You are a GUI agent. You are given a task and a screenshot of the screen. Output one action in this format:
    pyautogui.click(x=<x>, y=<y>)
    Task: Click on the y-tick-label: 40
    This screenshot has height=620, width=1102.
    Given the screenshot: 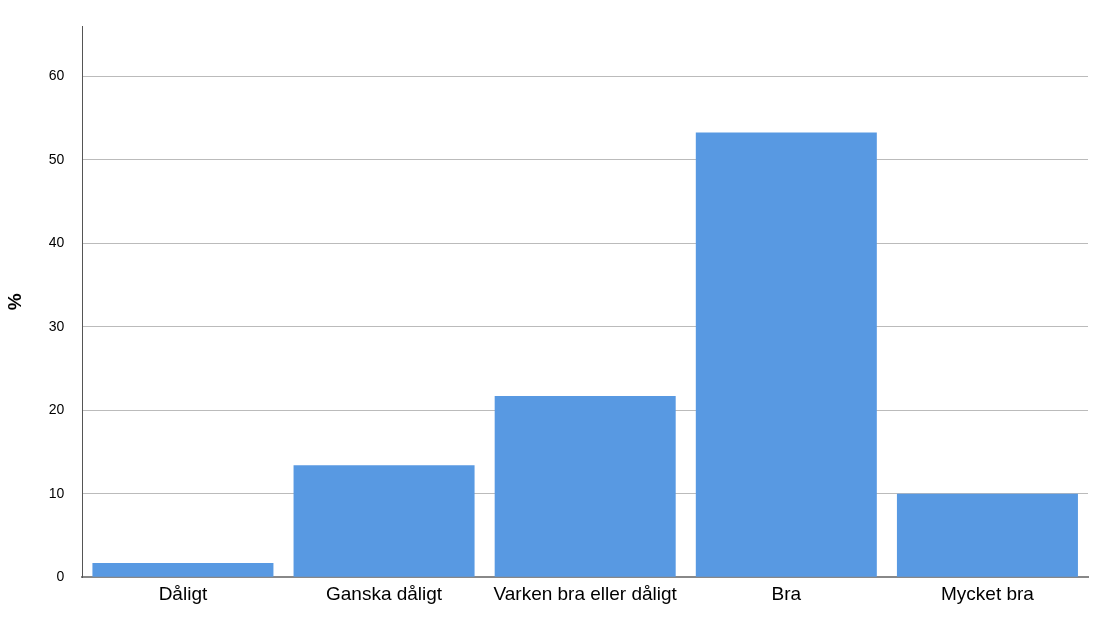 What is the action you would take?
    pyautogui.click(x=56, y=242)
    